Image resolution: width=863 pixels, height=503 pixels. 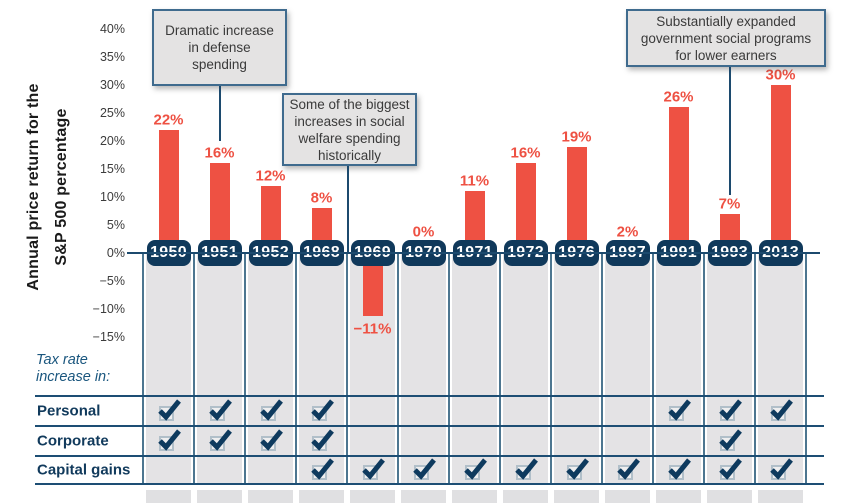 I want to click on y-tick-label: 35%, so click(x=112, y=57).